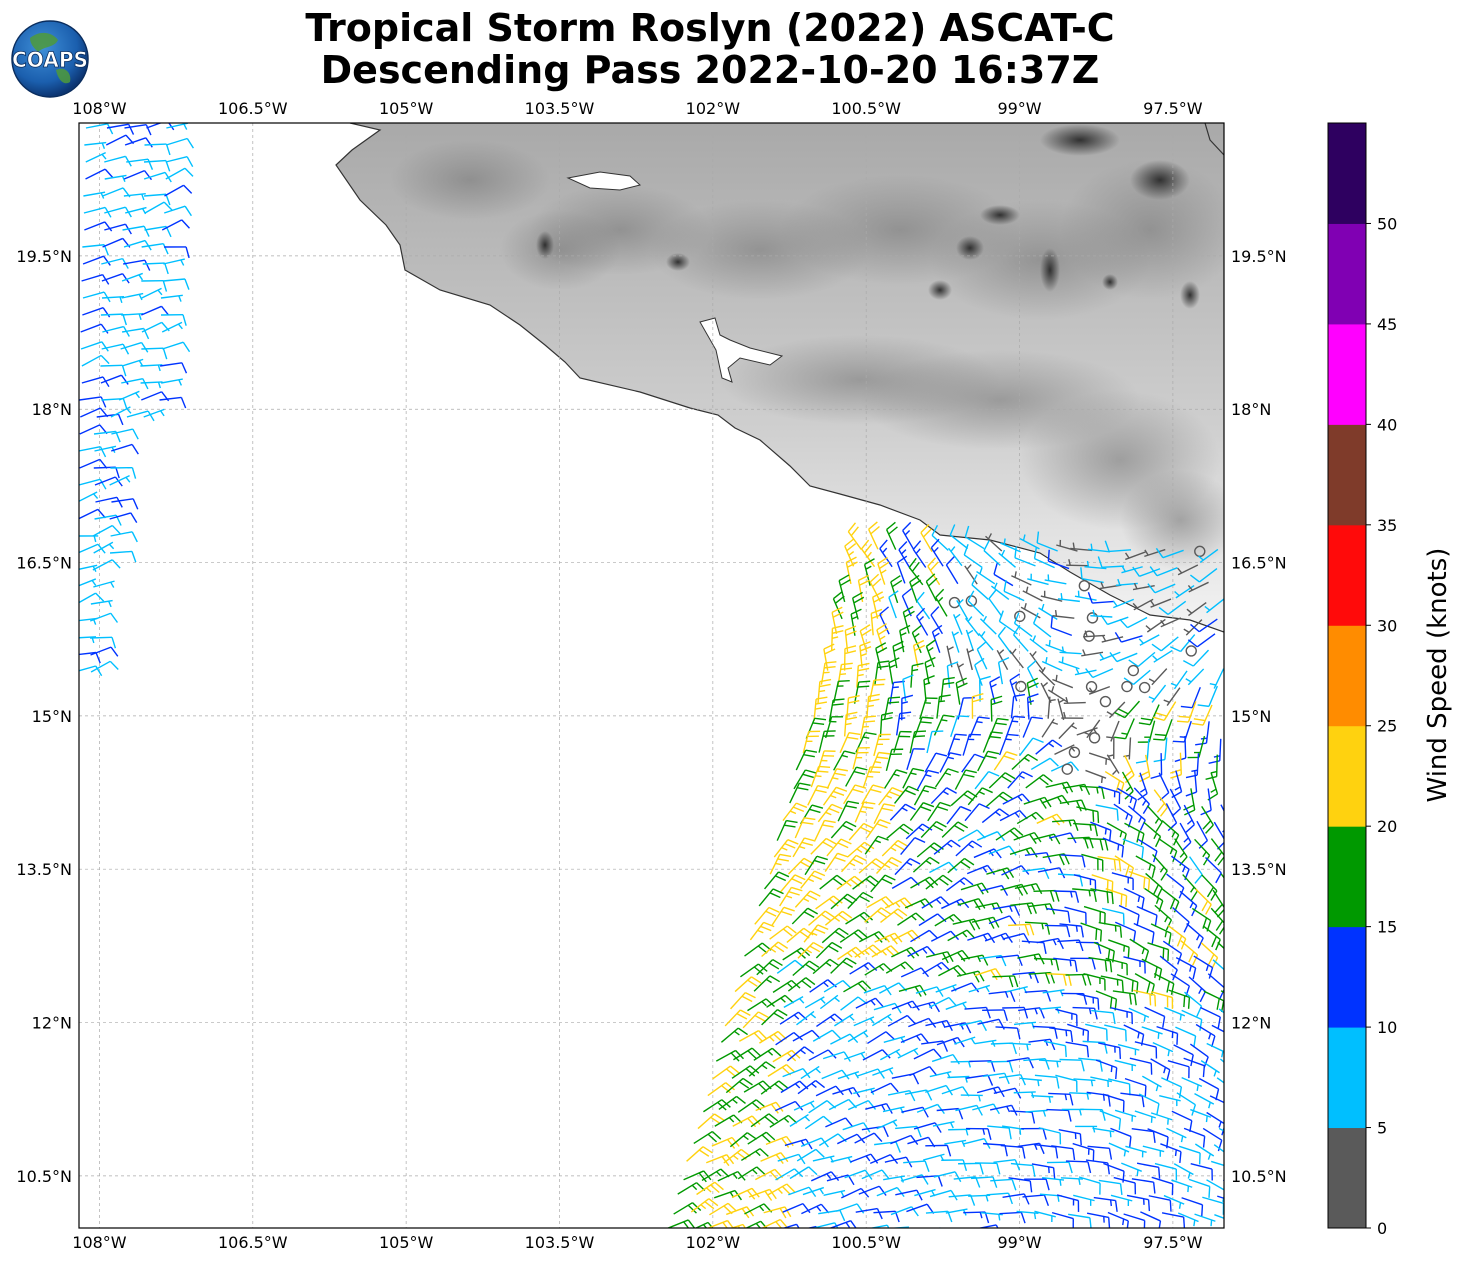 This screenshot has width=1465, height=1264. I want to click on lon-tick-top-2: 105°W, so click(406, 108).